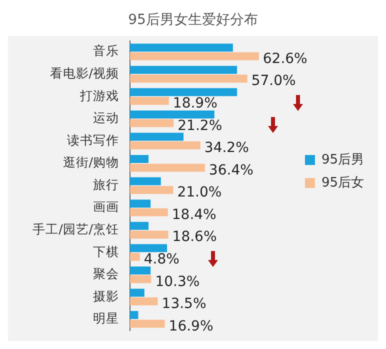  I want to click on data-label: 18.9%, so click(195, 104).